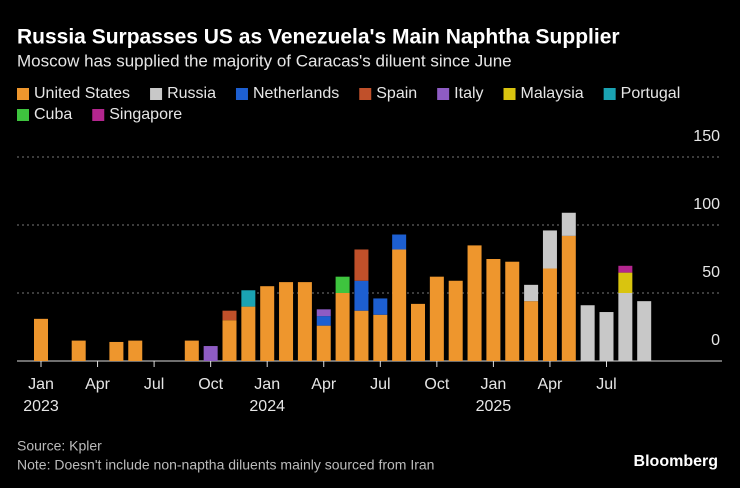 The image size is (740, 488). What do you see at coordinates (53, 114) in the screenshot?
I see `legend-label: Cuba` at bounding box center [53, 114].